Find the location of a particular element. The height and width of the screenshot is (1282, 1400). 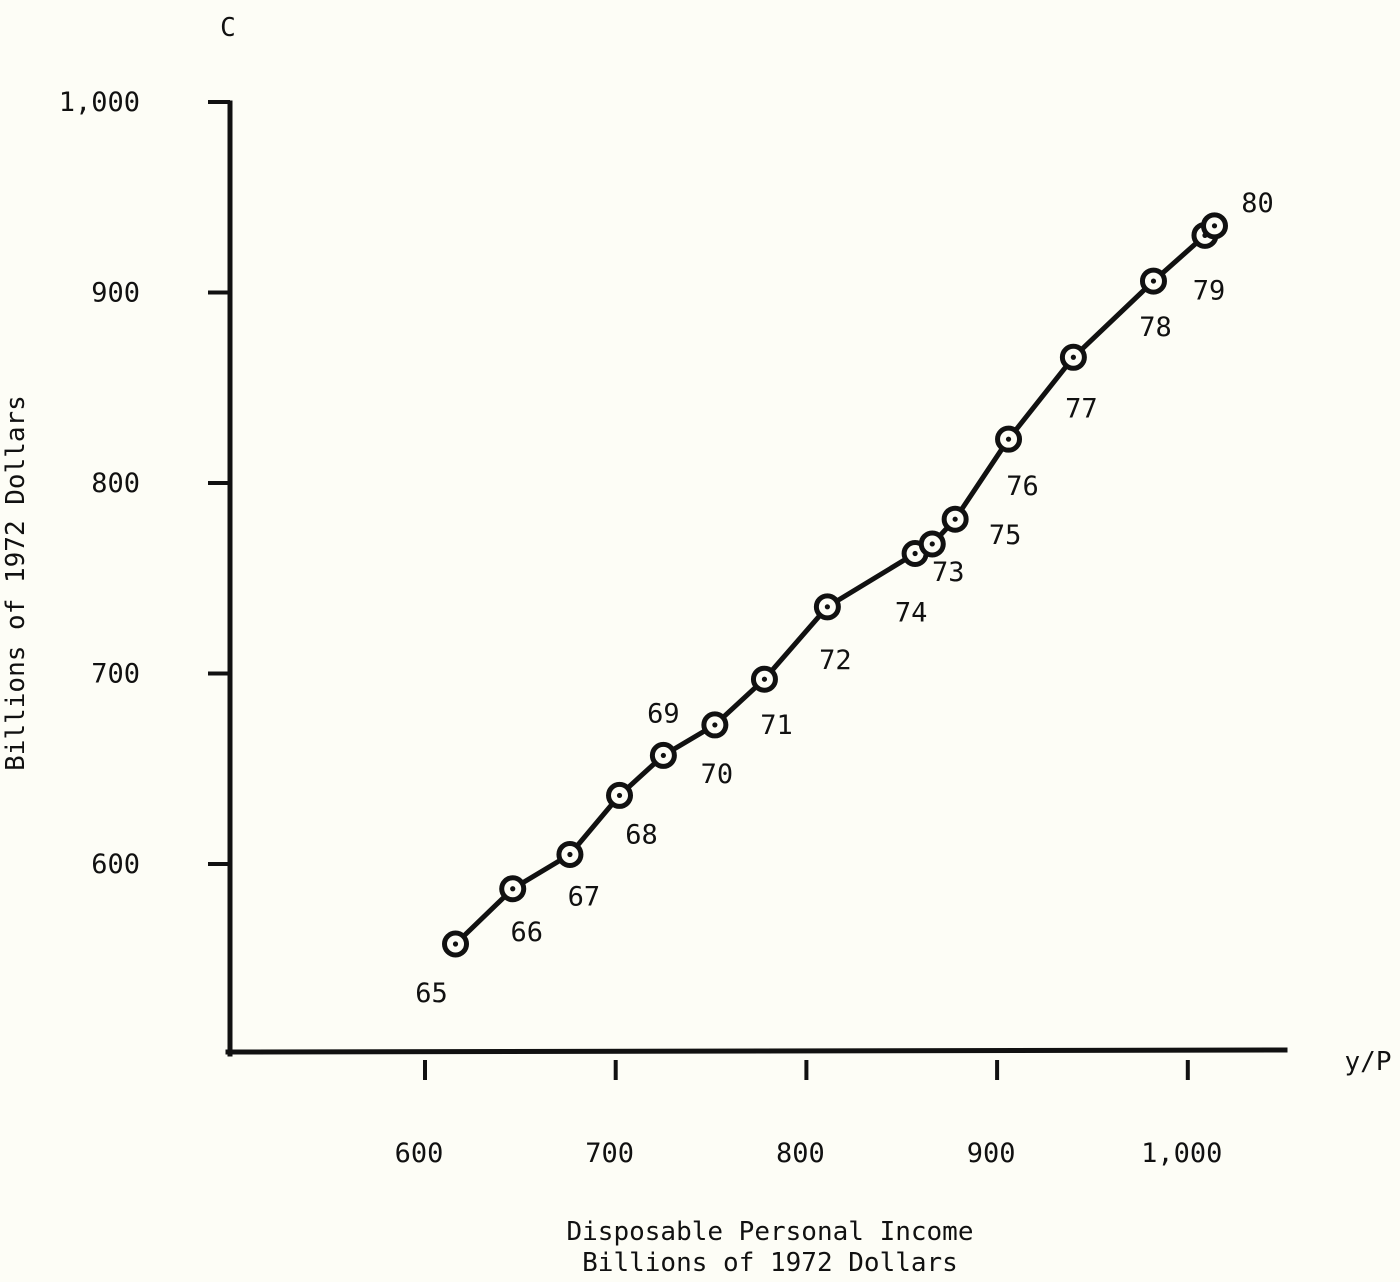

x-axis-title-line1: Disposable Personal Income is located at coordinates (770, 1232).